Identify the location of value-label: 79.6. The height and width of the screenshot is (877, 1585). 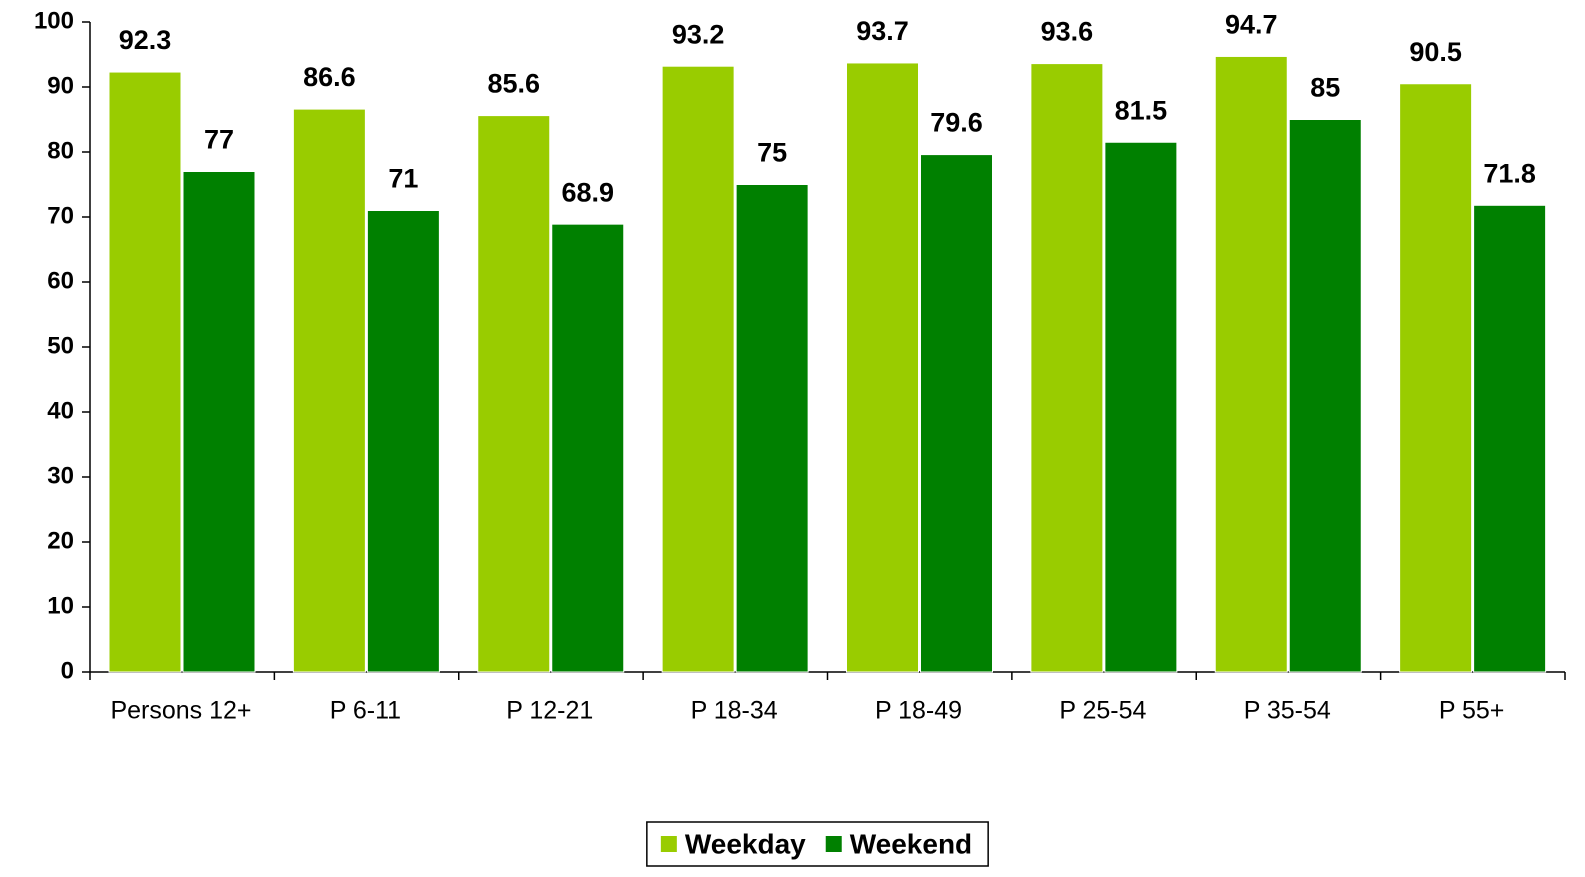
(956, 123).